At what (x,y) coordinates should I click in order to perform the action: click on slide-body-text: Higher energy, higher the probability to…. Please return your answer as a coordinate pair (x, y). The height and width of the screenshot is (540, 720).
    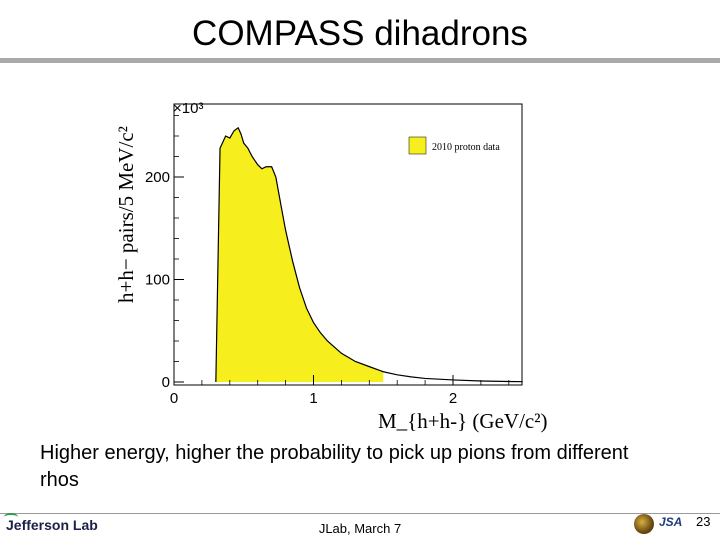
    Looking at the image, I should click on (334, 466).